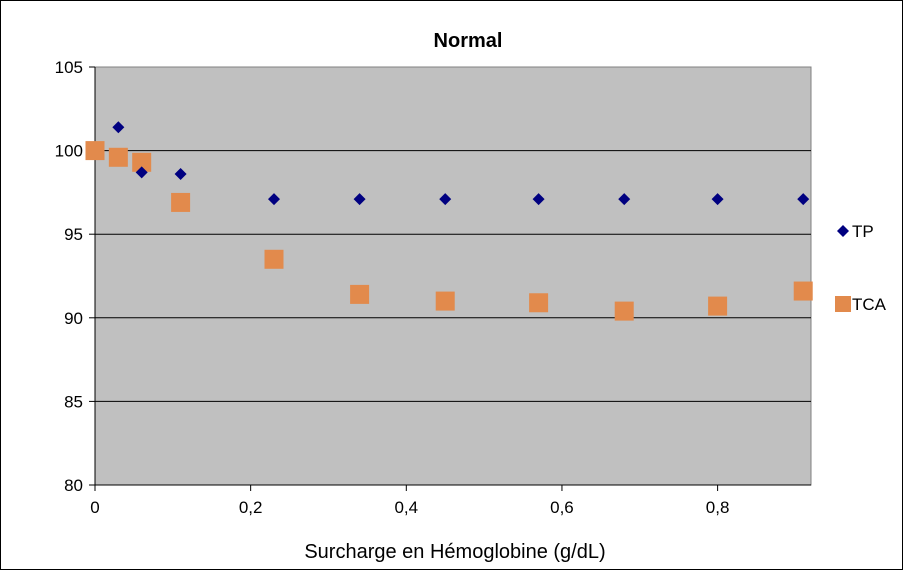 The image size is (903, 570). I want to click on x-tick-label: 0,6, so click(562, 507).